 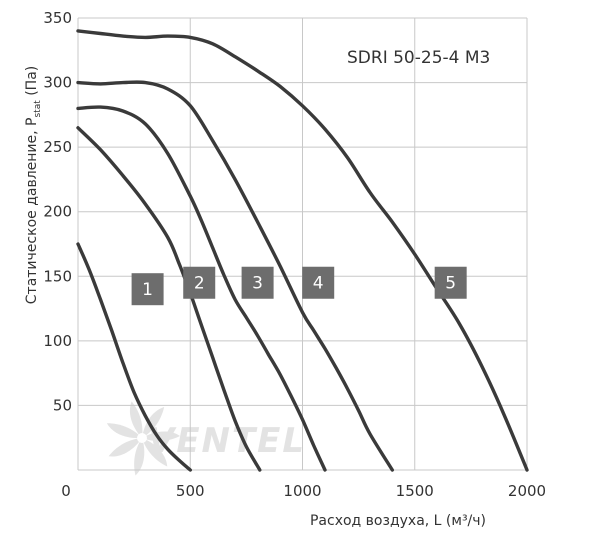 I want to click on y-tick-label: 300, so click(x=57, y=83).